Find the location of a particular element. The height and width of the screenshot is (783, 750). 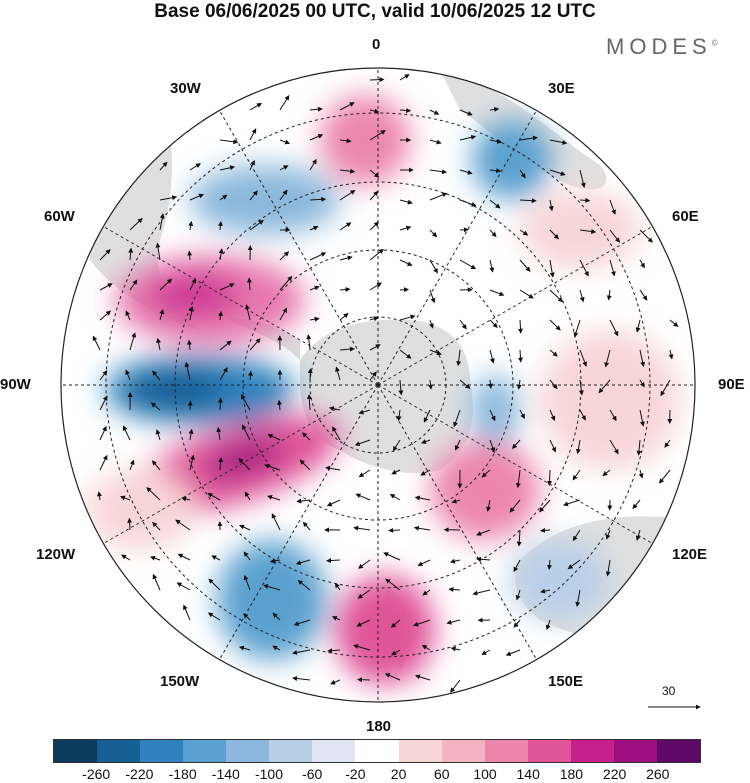

lon-label-90e: 90E is located at coordinates (731, 384).